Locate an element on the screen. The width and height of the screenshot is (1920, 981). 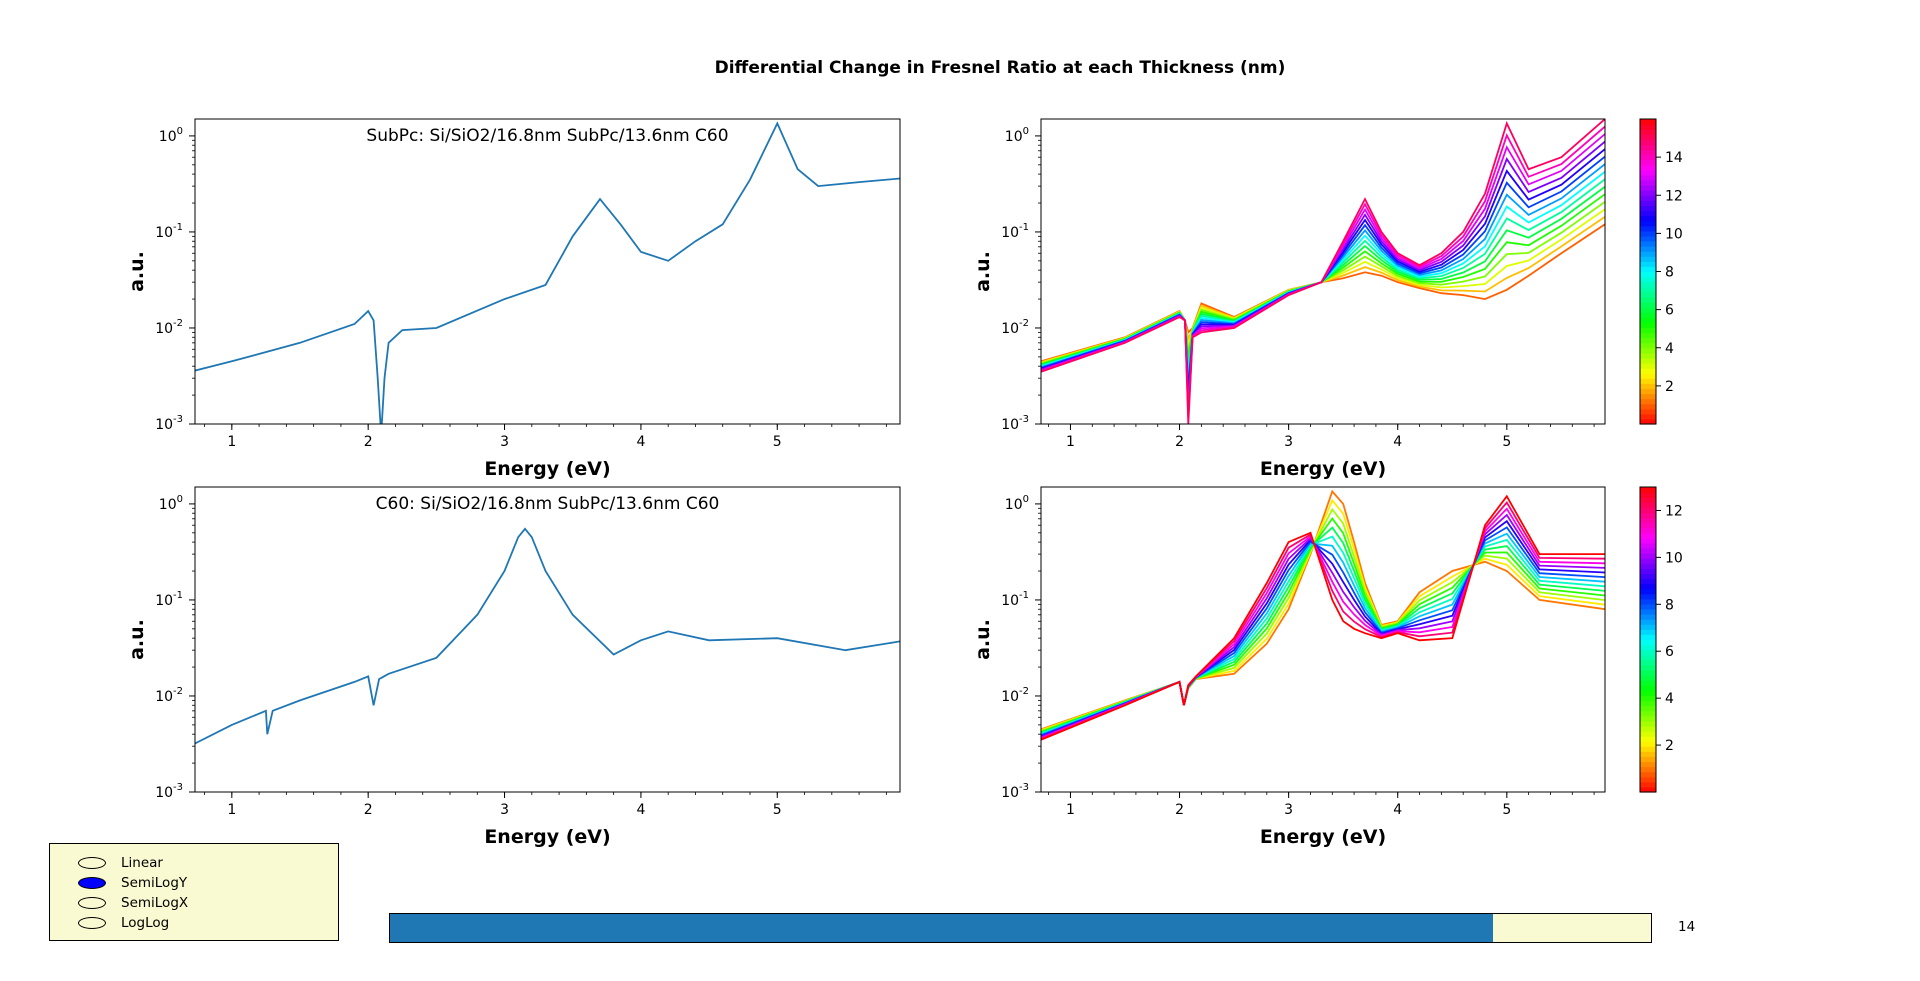
colorbar-tick-label: 10 is located at coordinates (1674, 234).